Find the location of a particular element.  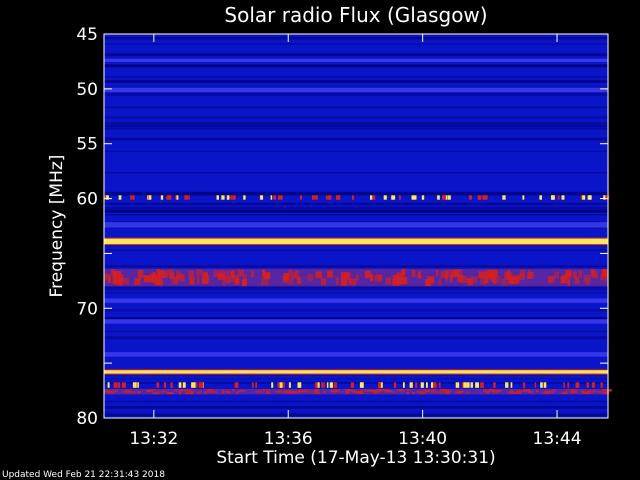

frequency-band-63.9 is located at coordinates (356, 241).